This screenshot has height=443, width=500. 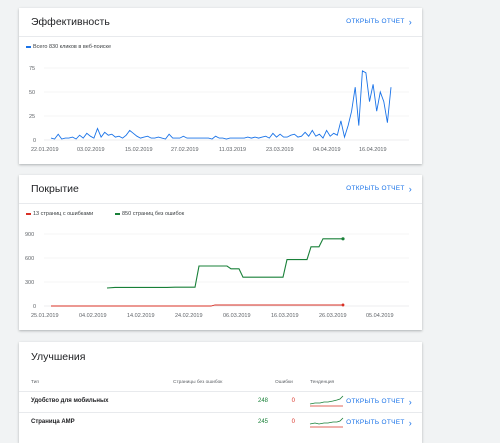 I want to click on row-valid-count: 248, so click(x=262, y=401).